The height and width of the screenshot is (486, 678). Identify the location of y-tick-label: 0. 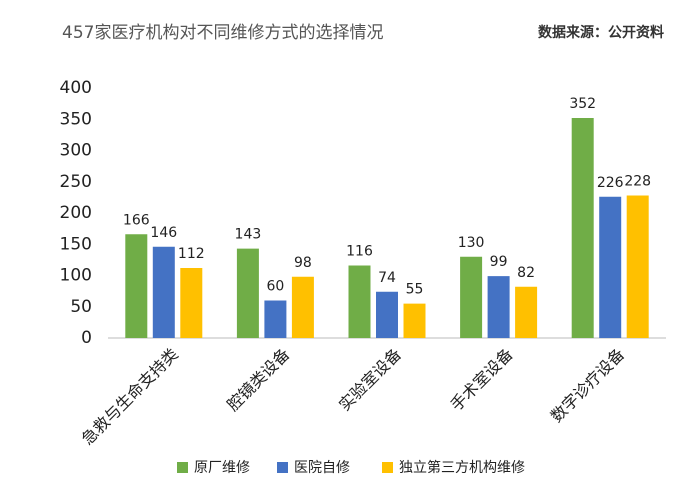
(86, 338).